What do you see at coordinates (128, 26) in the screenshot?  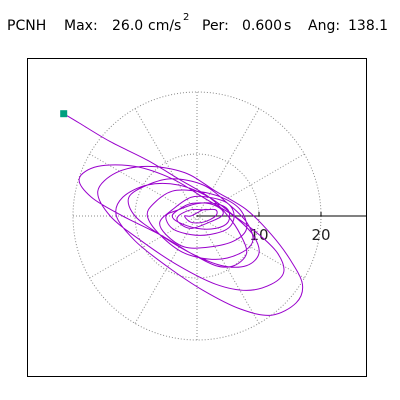 I see `max-value: 26.0` at bounding box center [128, 26].